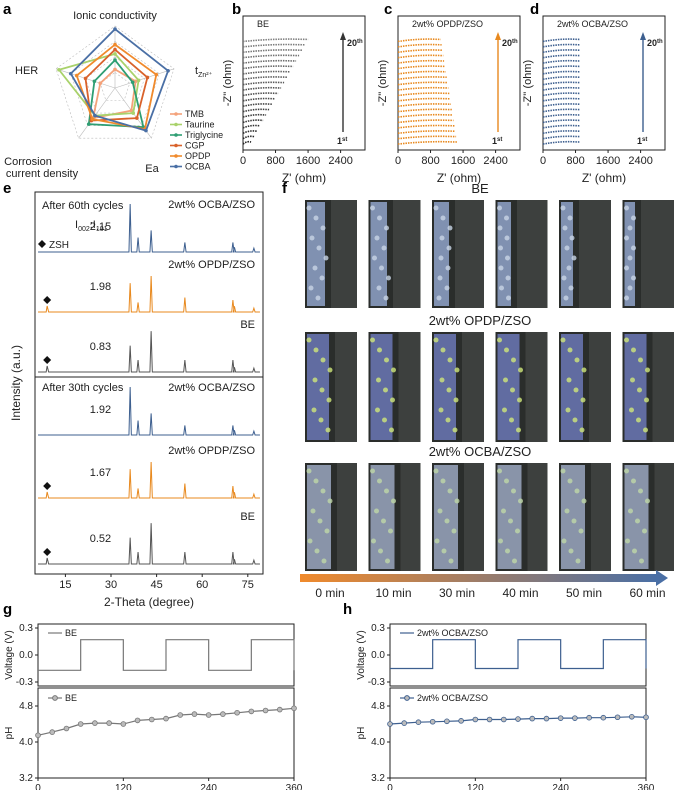 Image resolution: width=674 pixels, height=790 pixels. What do you see at coordinates (452, 633) in the screenshot?
I see `v-legend-label: 2wt% OCBA/ZSO` at bounding box center [452, 633].